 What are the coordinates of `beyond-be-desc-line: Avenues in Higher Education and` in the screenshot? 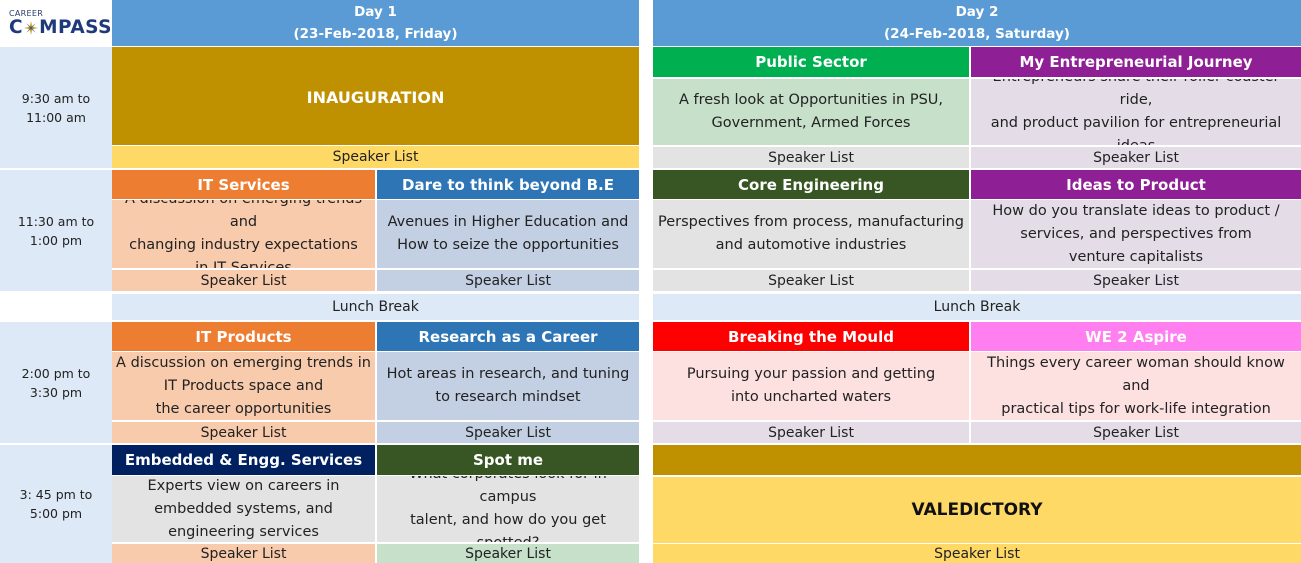 It's located at (508, 222).